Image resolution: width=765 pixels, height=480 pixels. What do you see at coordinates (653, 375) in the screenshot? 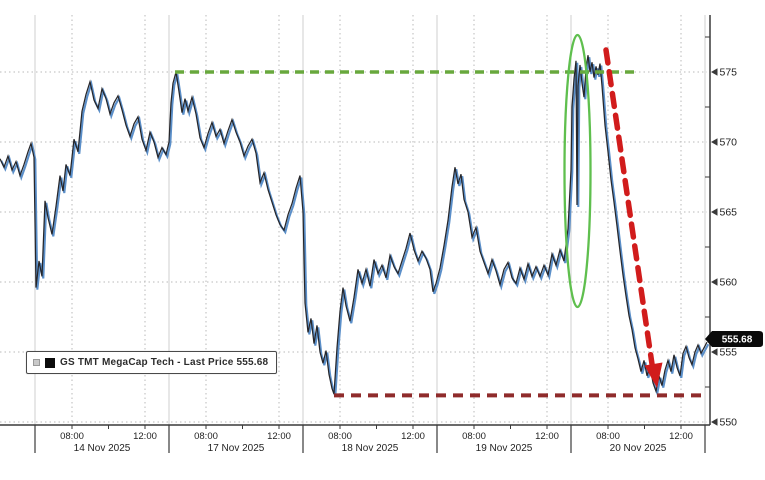
I see `annotation-trend-arrowhead` at bounding box center [653, 375].